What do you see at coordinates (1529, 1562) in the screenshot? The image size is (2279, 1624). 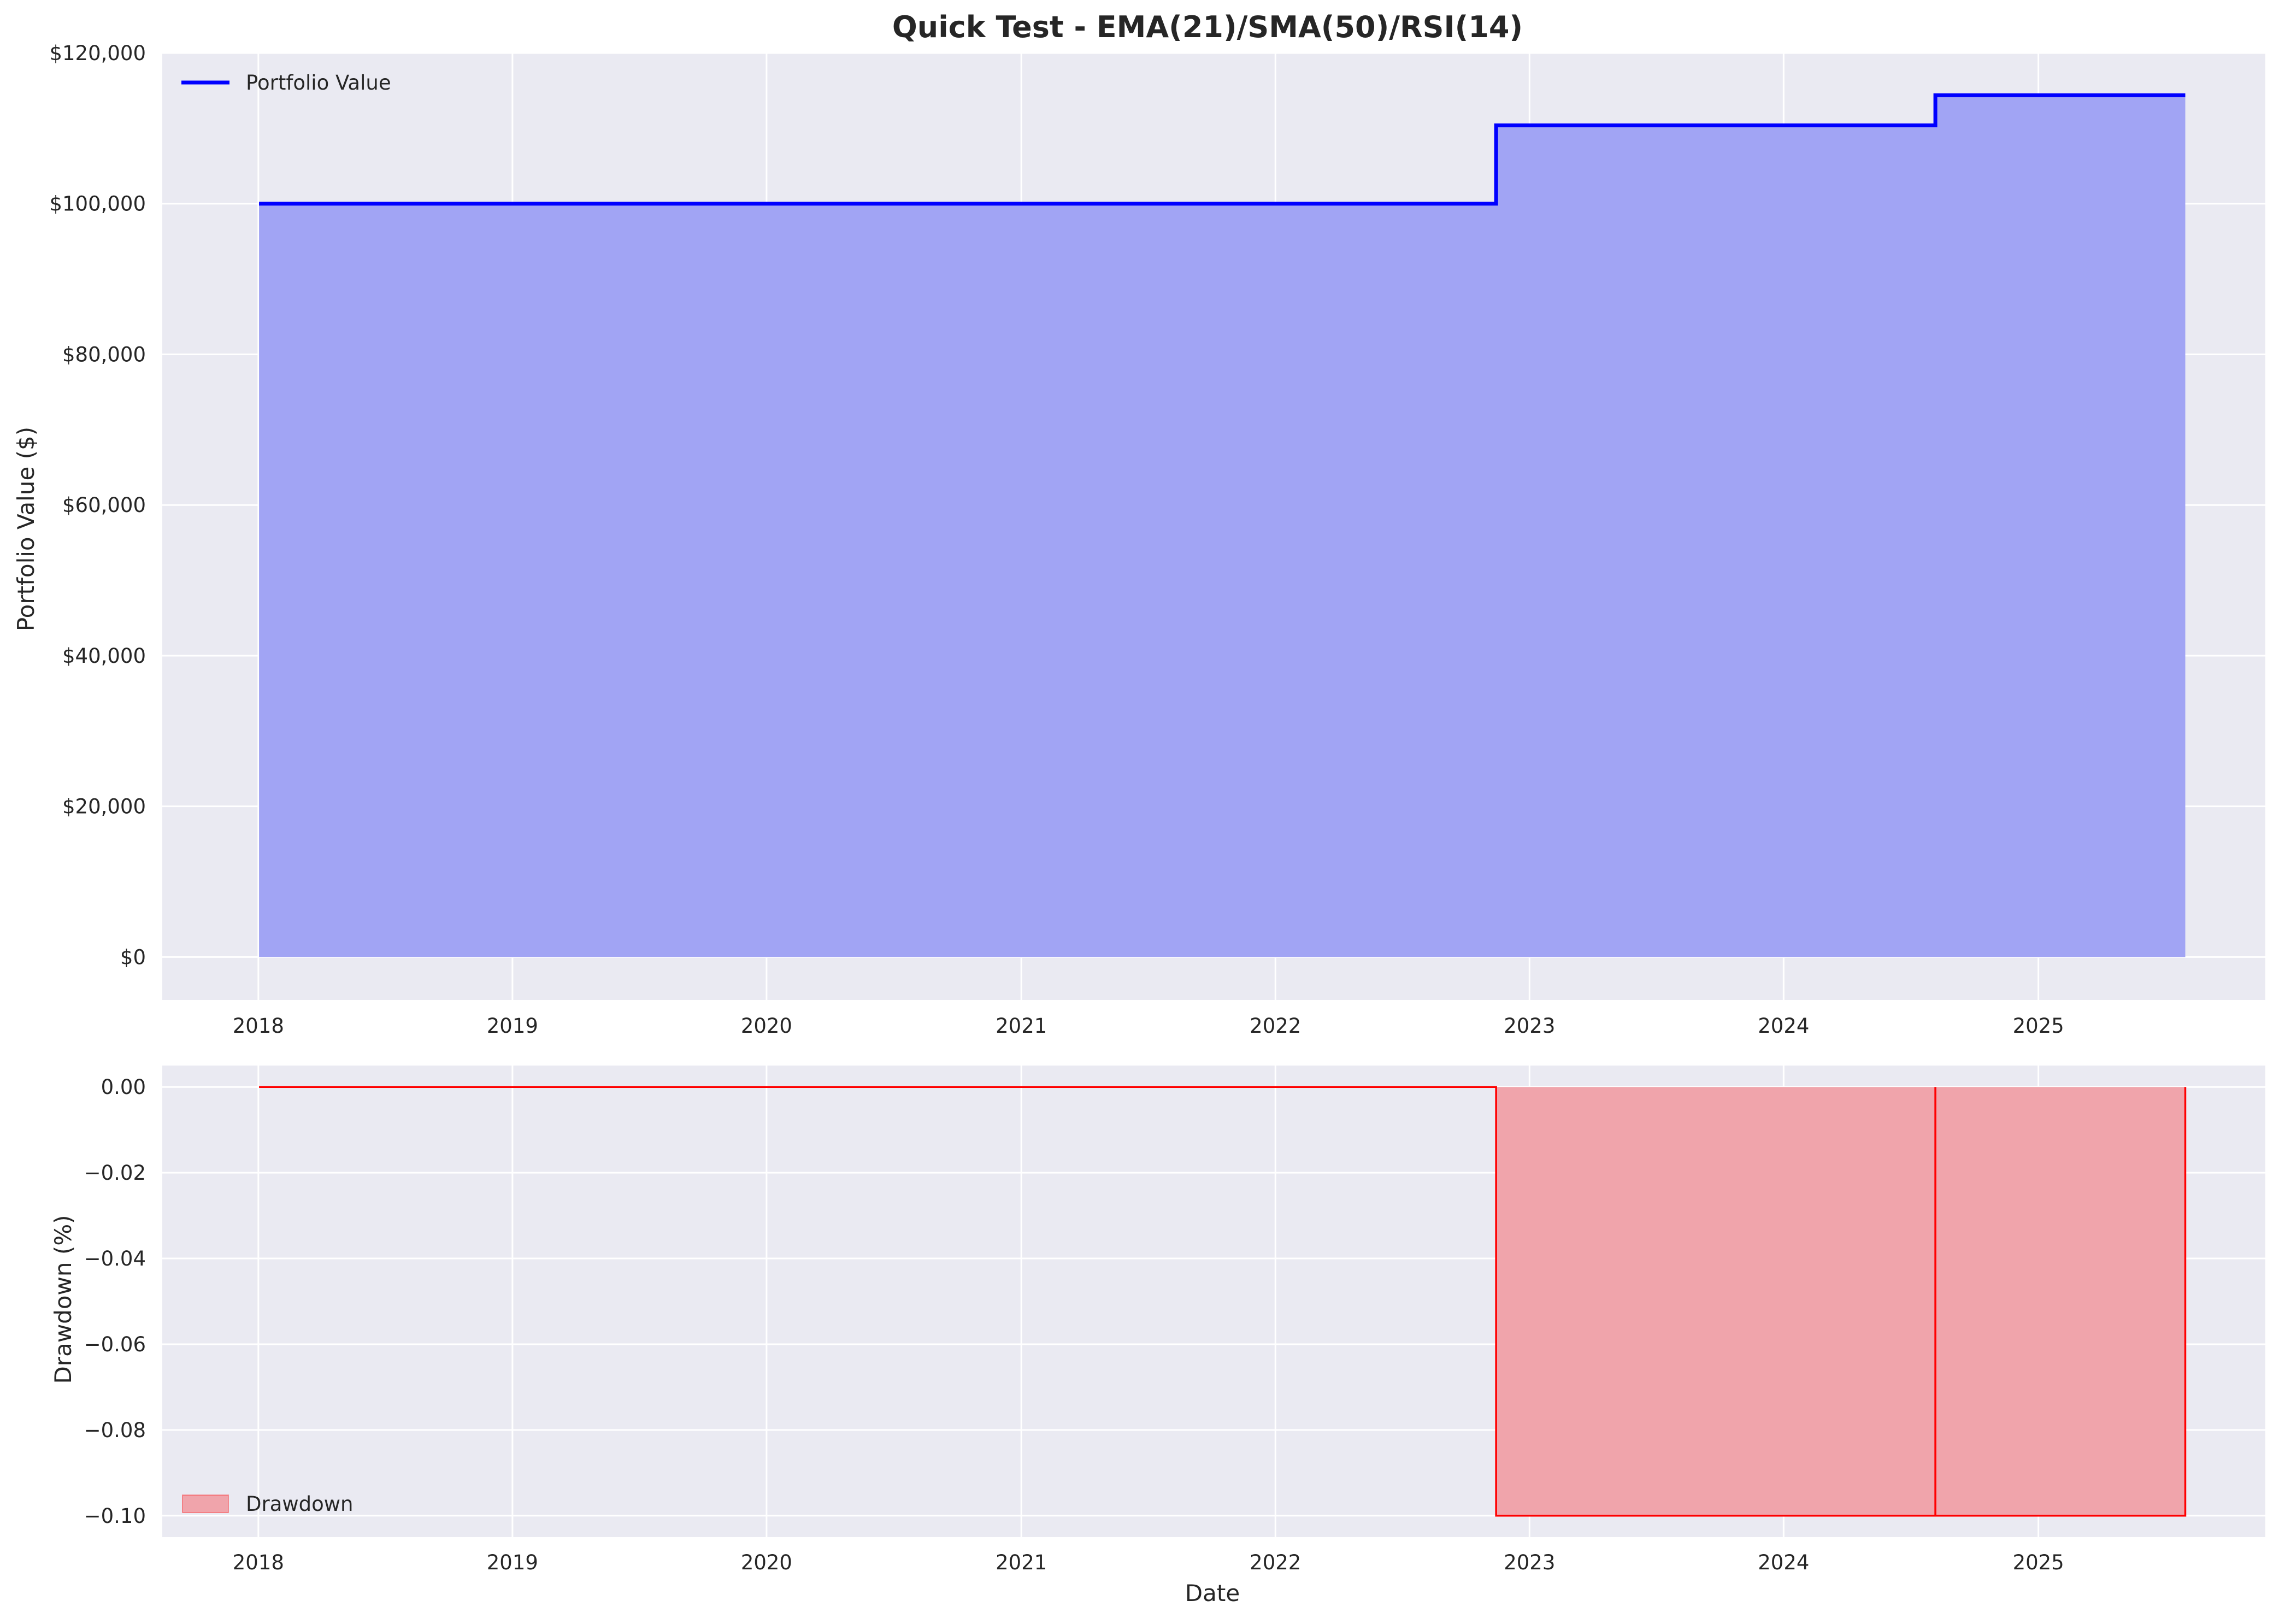 I see `drawdown-x-tick-label: 2023` at bounding box center [1529, 1562].